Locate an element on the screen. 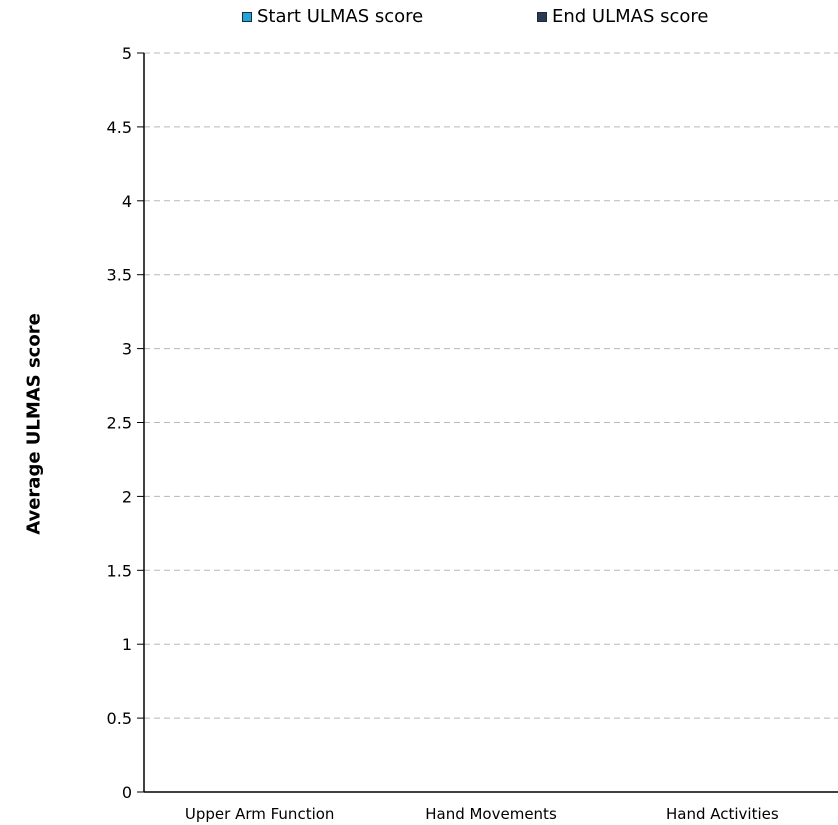  legend-swatch-end is located at coordinates (542, 16).